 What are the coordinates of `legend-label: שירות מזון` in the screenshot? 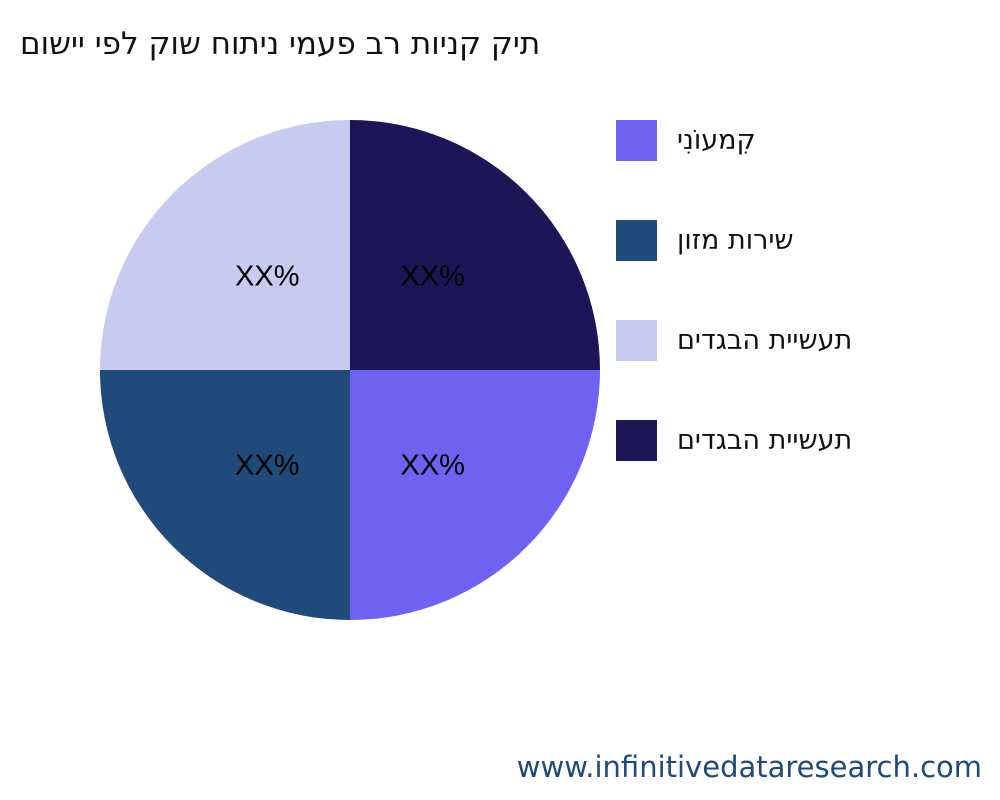 It's located at (735, 240).